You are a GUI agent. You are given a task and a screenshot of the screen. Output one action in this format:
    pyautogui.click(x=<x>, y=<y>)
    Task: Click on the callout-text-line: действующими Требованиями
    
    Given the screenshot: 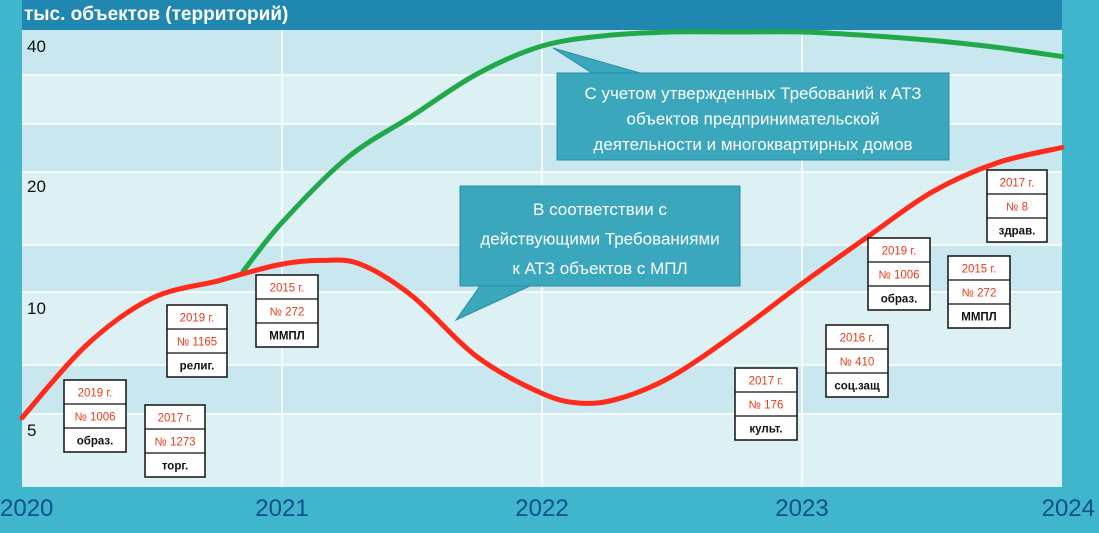 What is the action you would take?
    pyautogui.click(x=599, y=238)
    